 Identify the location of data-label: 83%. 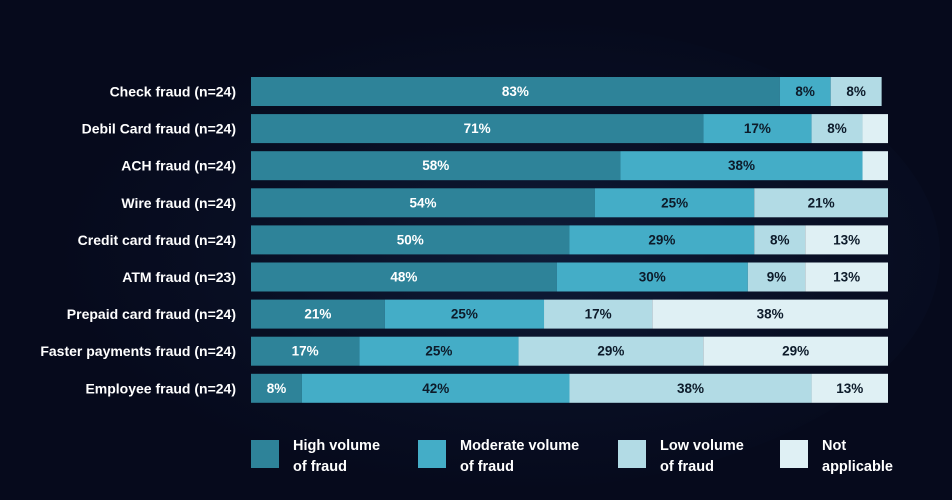
(515, 91).